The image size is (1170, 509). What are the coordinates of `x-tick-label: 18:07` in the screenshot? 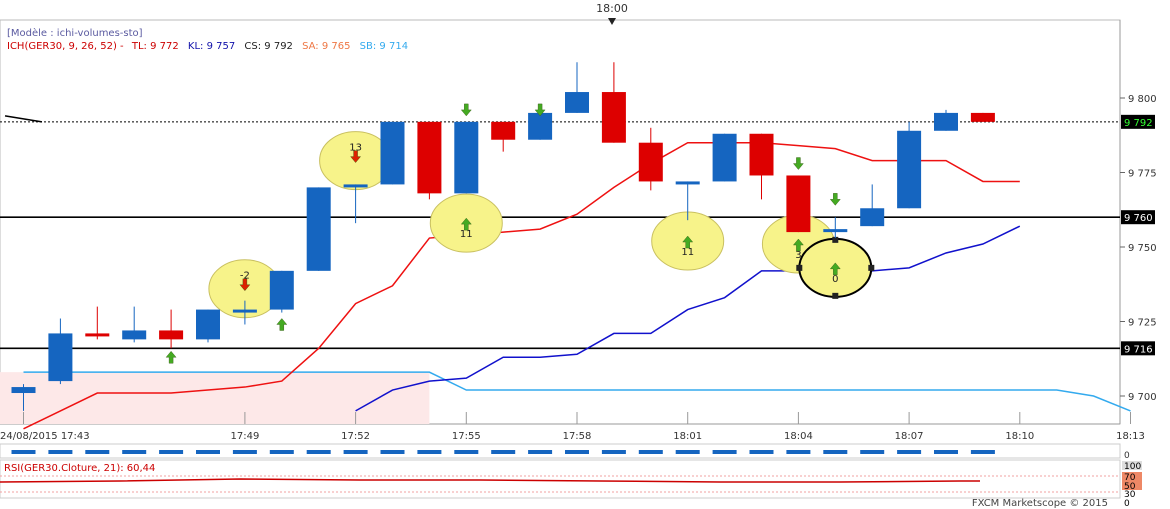 It's located at (909, 436).